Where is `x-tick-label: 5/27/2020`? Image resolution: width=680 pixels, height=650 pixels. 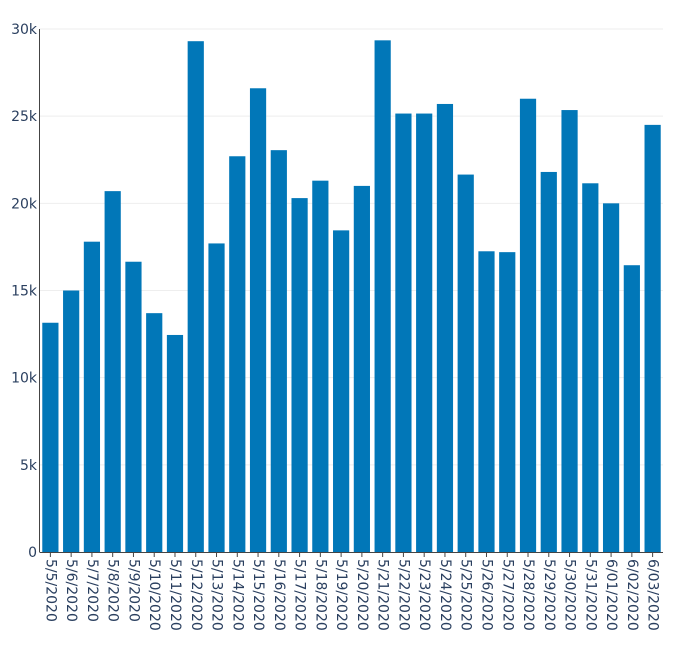 x-tick-label: 5/27/2020 is located at coordinates (507, 595).